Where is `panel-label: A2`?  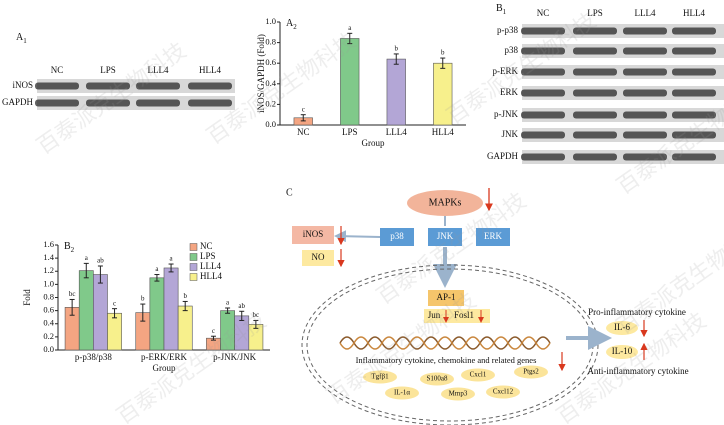 panel-label: A2 is located at coordinates (291, 24).